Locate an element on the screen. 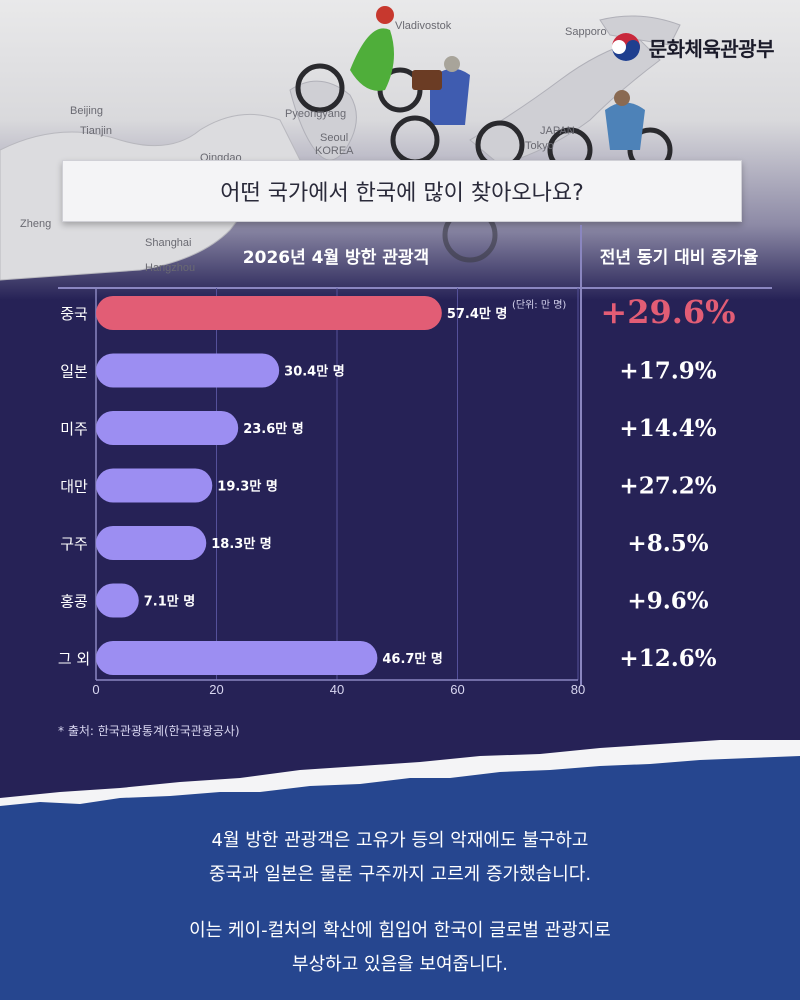 The width and height of the screenshot is (800, 1000). description-line: 중국과 일본은 물론 구주까지 고르게 증가했습니다. is located at coordinates (400, 874).